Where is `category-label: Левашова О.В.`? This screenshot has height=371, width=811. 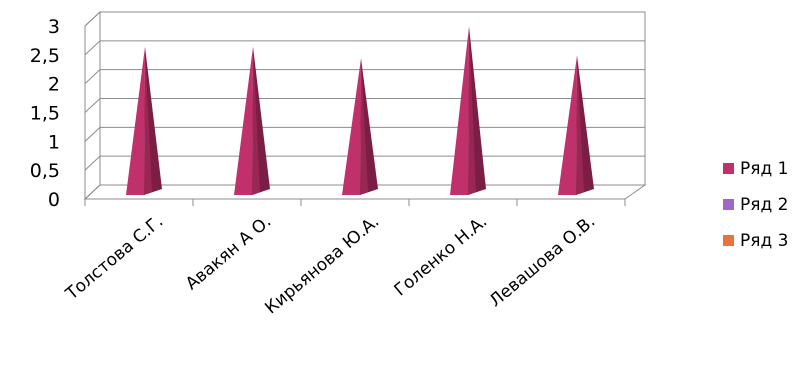
category-label: Левашова О.В. is located at coordinates (542, 262).